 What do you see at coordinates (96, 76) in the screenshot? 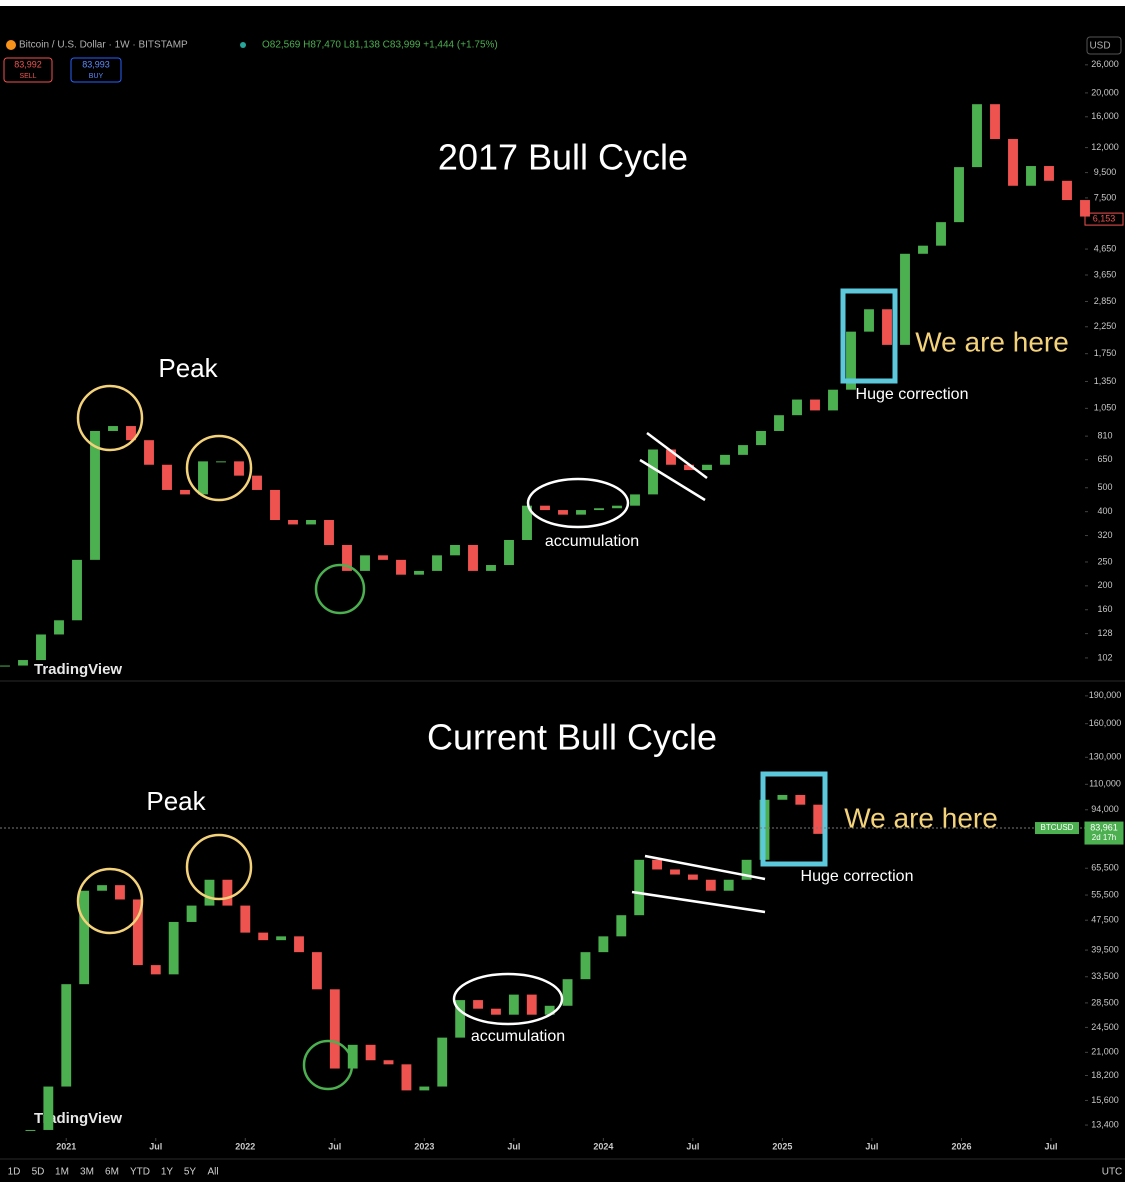
I see `buy-label: BUY` at bounding box center [96, 76].